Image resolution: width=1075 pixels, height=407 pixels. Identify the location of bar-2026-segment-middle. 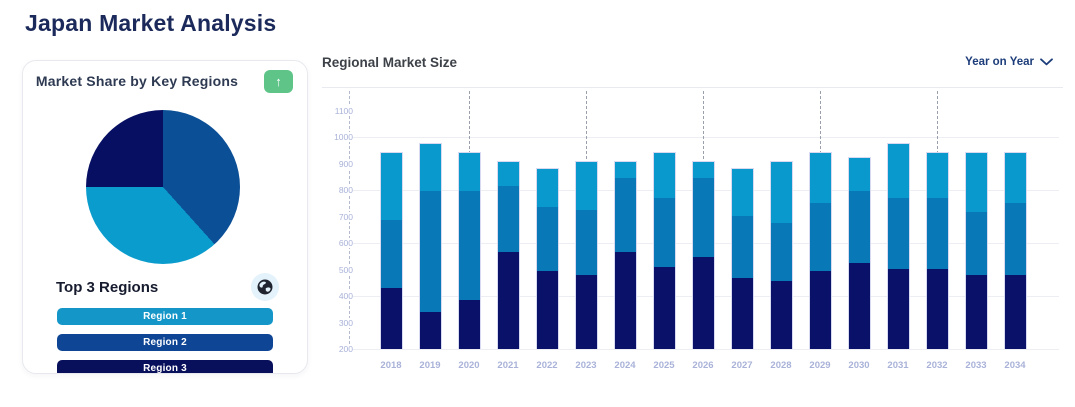
(703, 217).